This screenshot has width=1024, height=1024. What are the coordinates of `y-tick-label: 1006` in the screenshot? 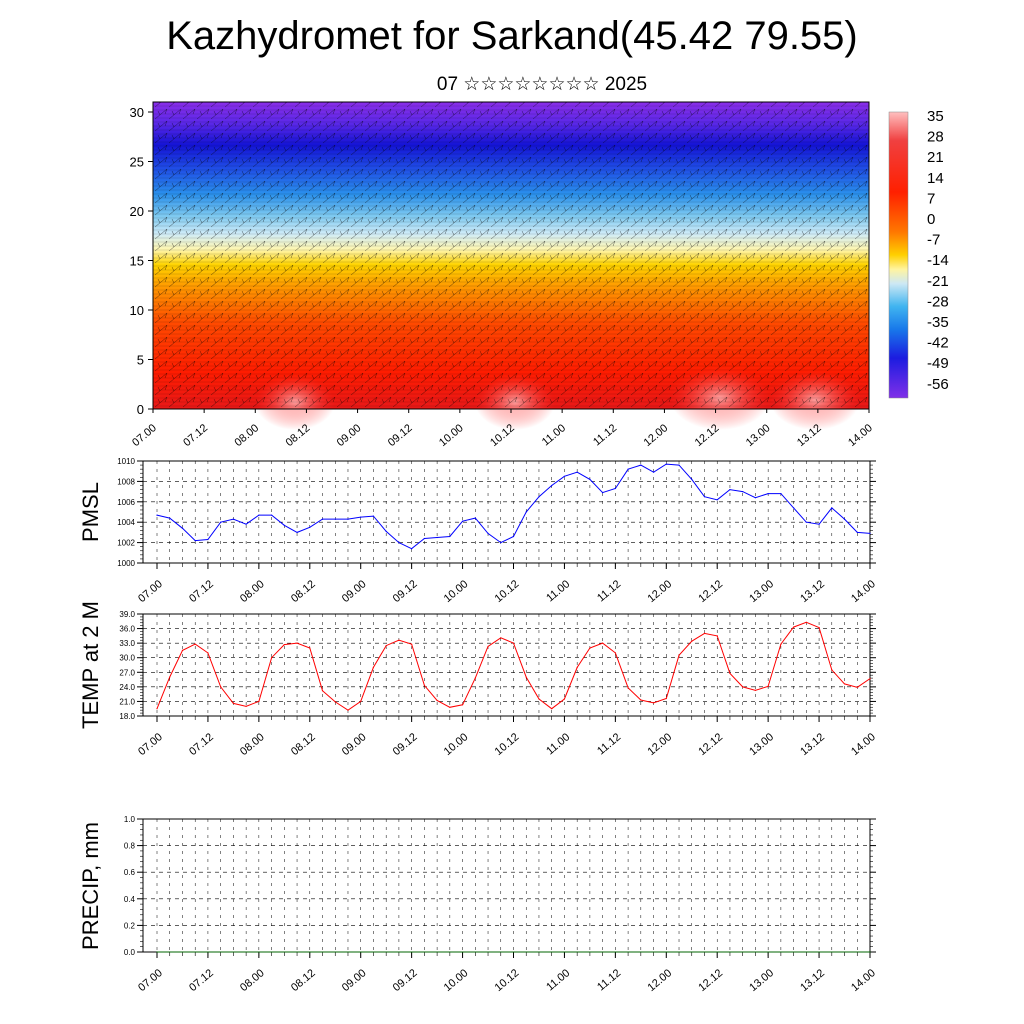 It's located at (126, 502).